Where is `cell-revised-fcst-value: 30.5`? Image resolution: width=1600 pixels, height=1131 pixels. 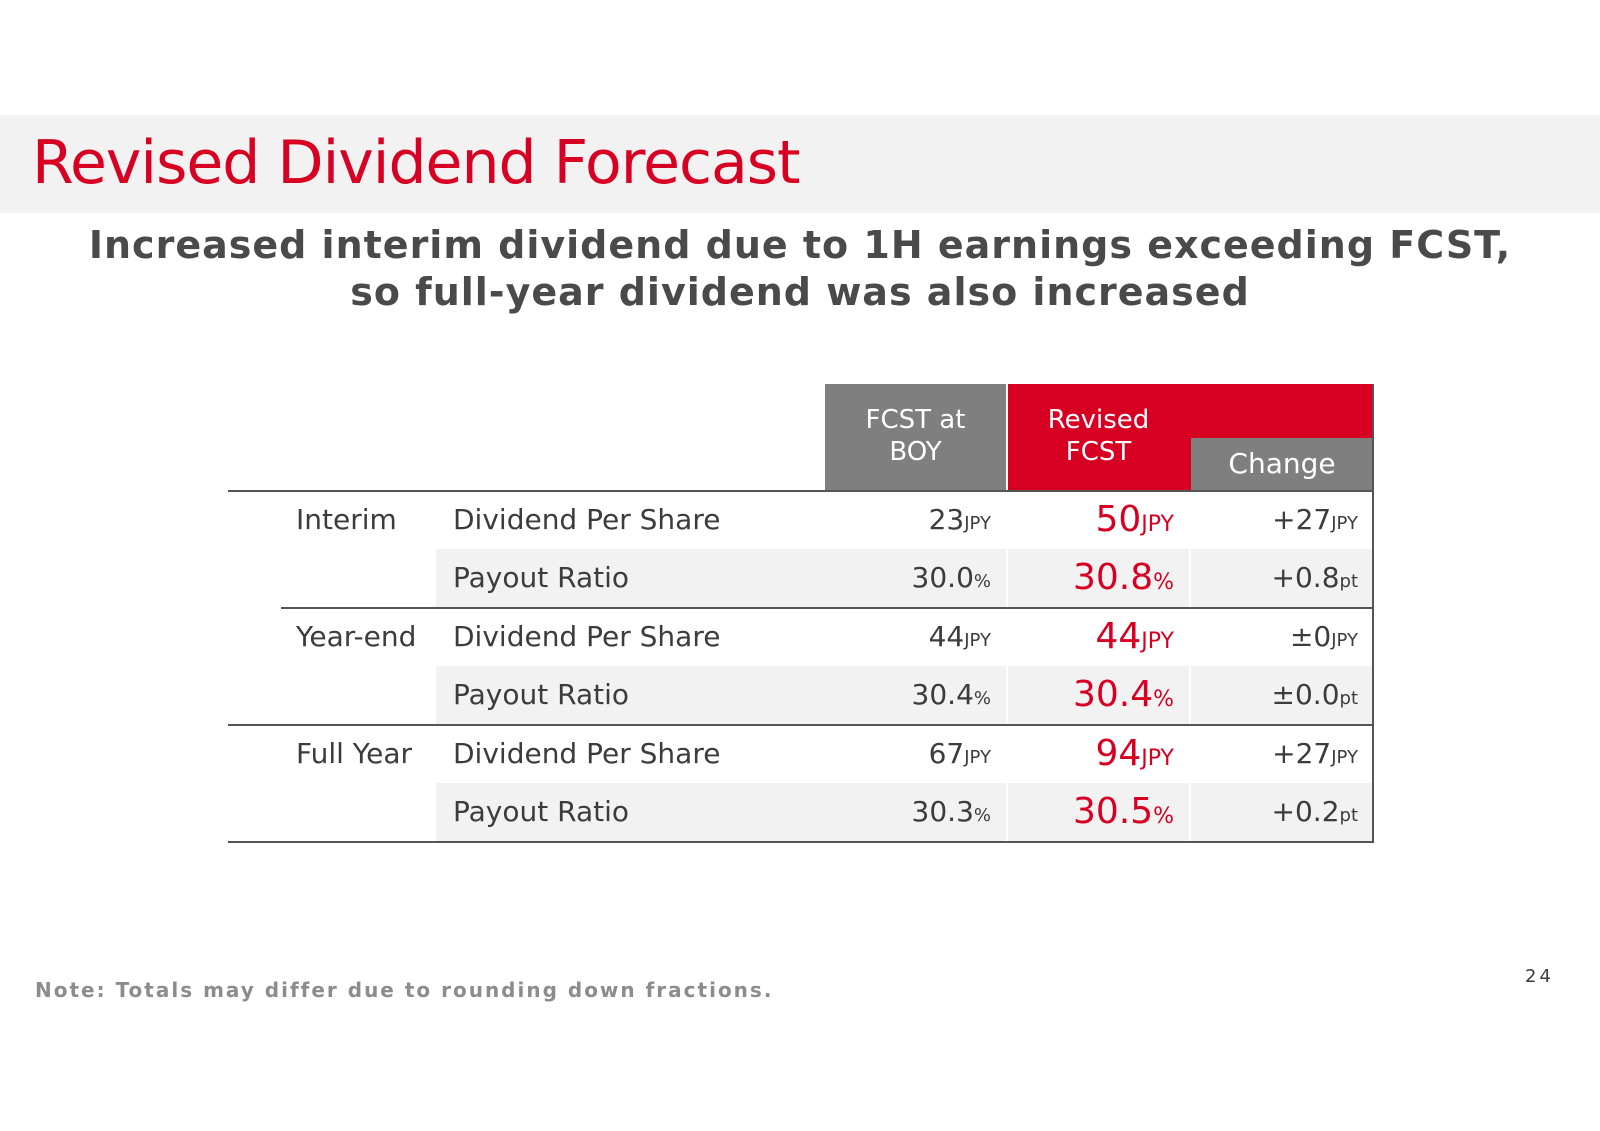
cell-revised-fcst-value: 30.5 is located at coordinates (1113, 811).